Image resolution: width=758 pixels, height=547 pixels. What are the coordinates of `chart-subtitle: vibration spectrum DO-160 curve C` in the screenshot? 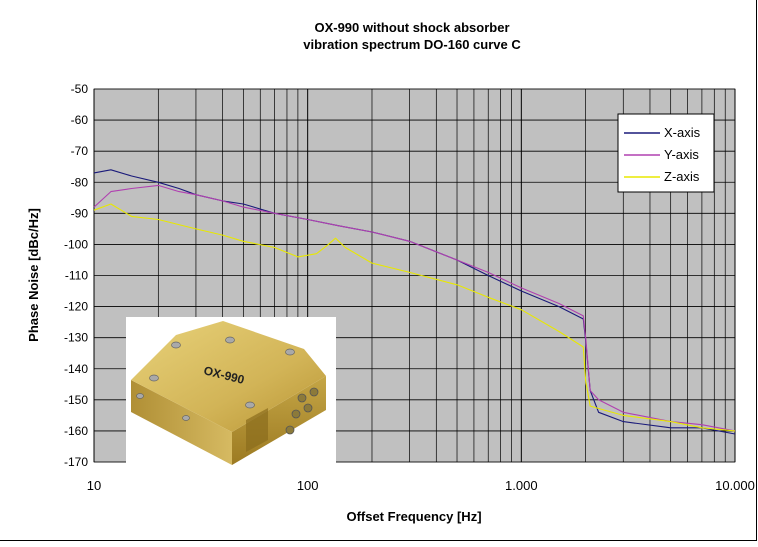 It's located at (412, 44).